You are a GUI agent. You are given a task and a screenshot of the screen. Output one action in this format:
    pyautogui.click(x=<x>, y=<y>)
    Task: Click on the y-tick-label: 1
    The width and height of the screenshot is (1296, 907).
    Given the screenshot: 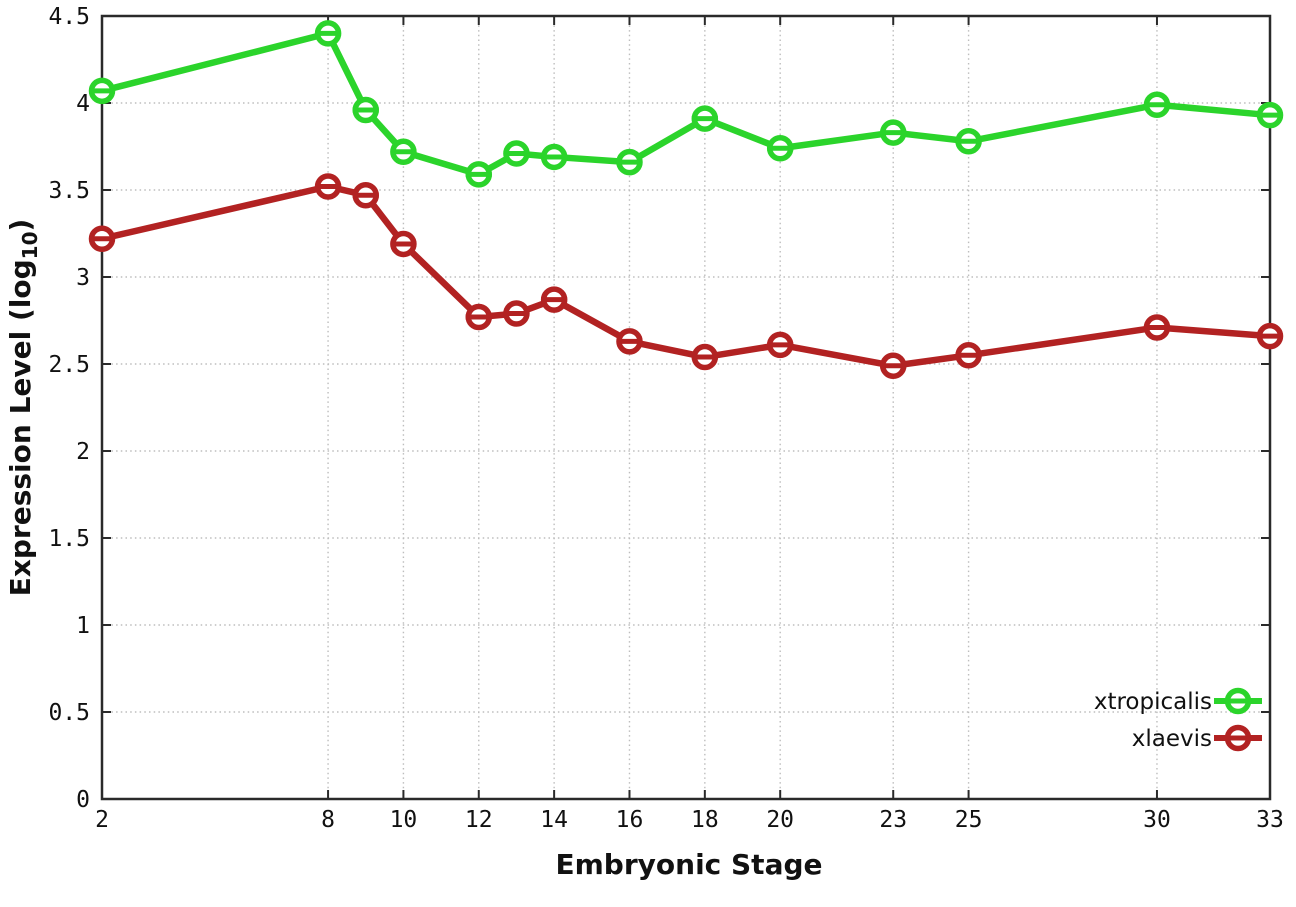 What is the action you would take?
    pyautogui.click(x=83, y=626)
    